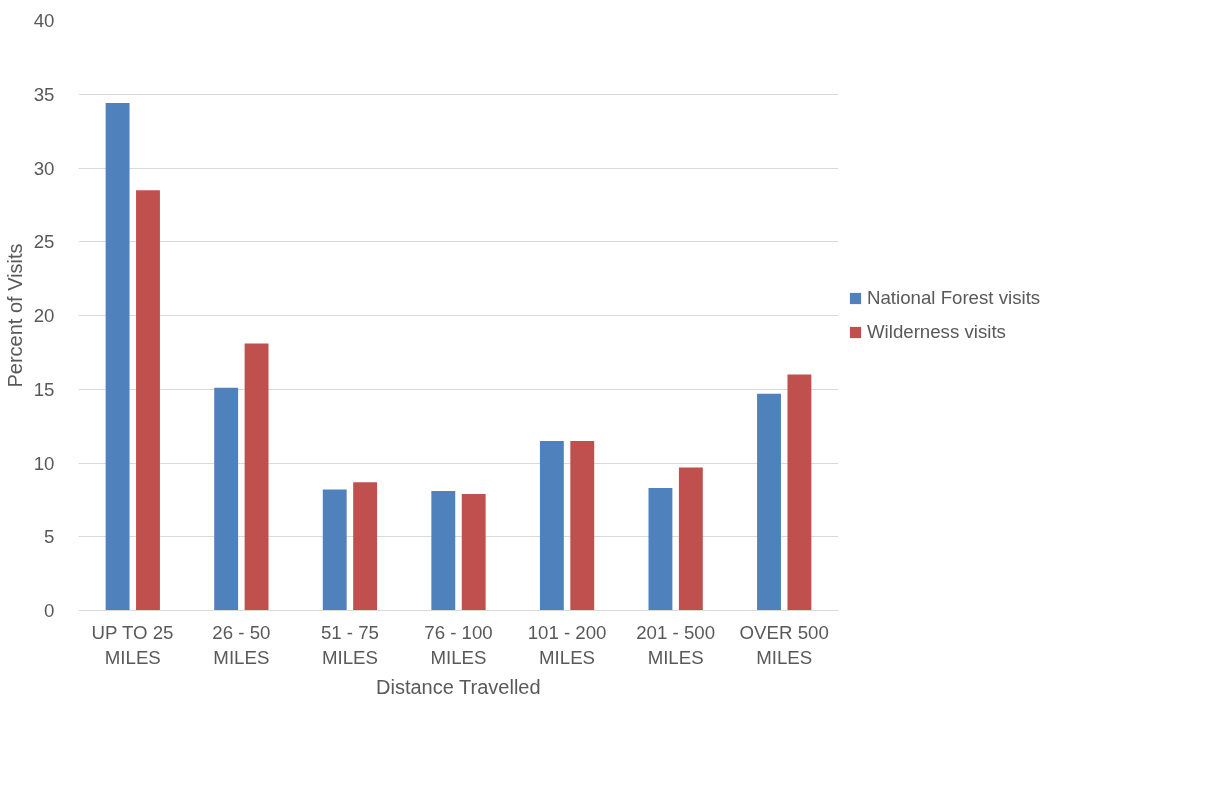 The width and height of the screenshot is (1230, 789). I want to click on x-tick-label: OVER 500 MILES, so click(784, 644).